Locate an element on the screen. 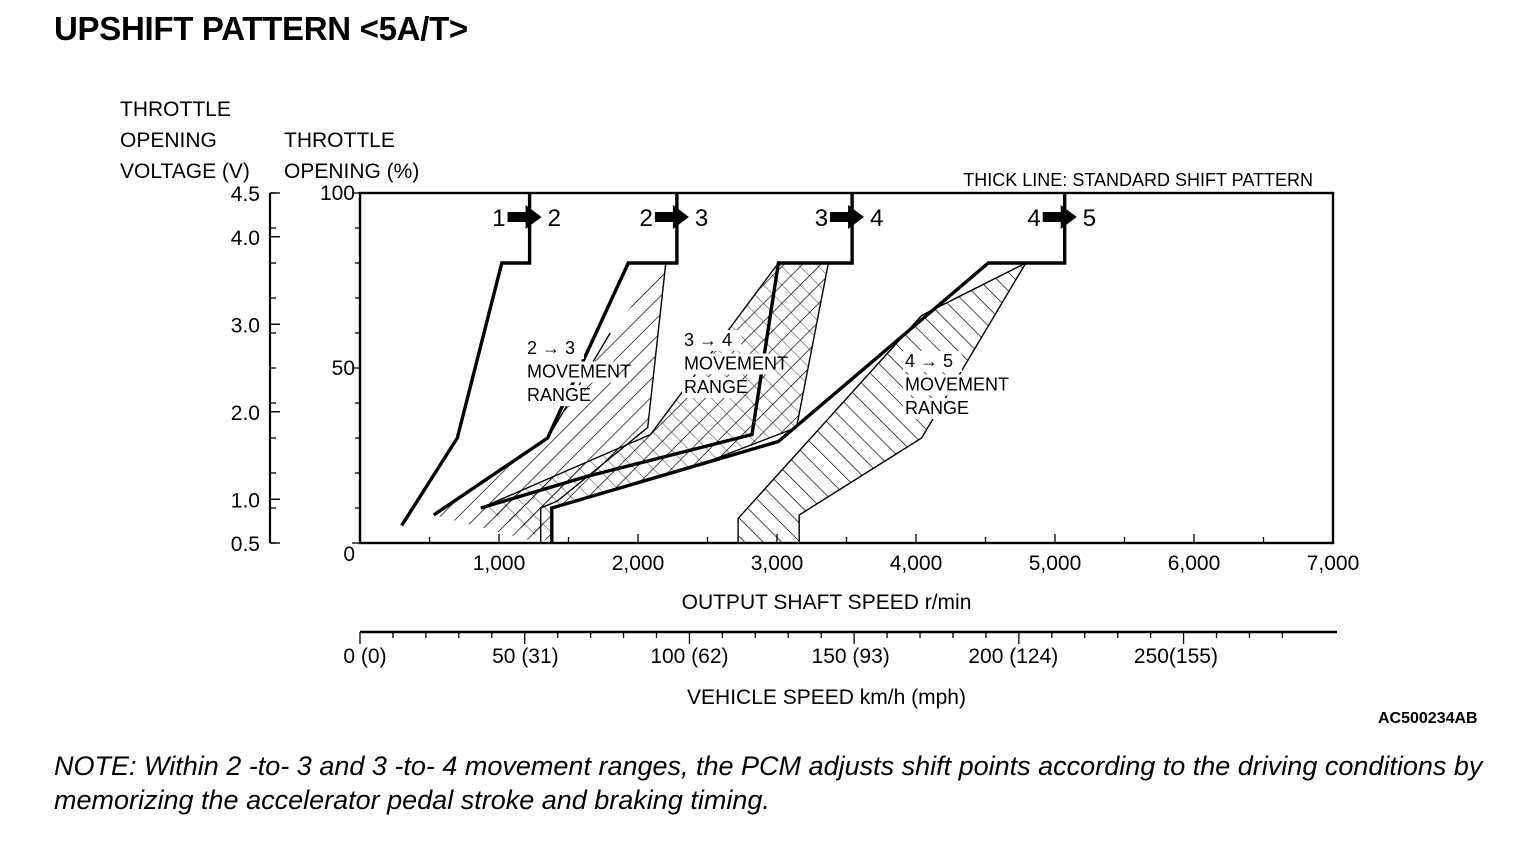 The width and height of the screenshot is (1536, 866). speed-tick-label: 100 (62) is located at coordinates (689, 656).